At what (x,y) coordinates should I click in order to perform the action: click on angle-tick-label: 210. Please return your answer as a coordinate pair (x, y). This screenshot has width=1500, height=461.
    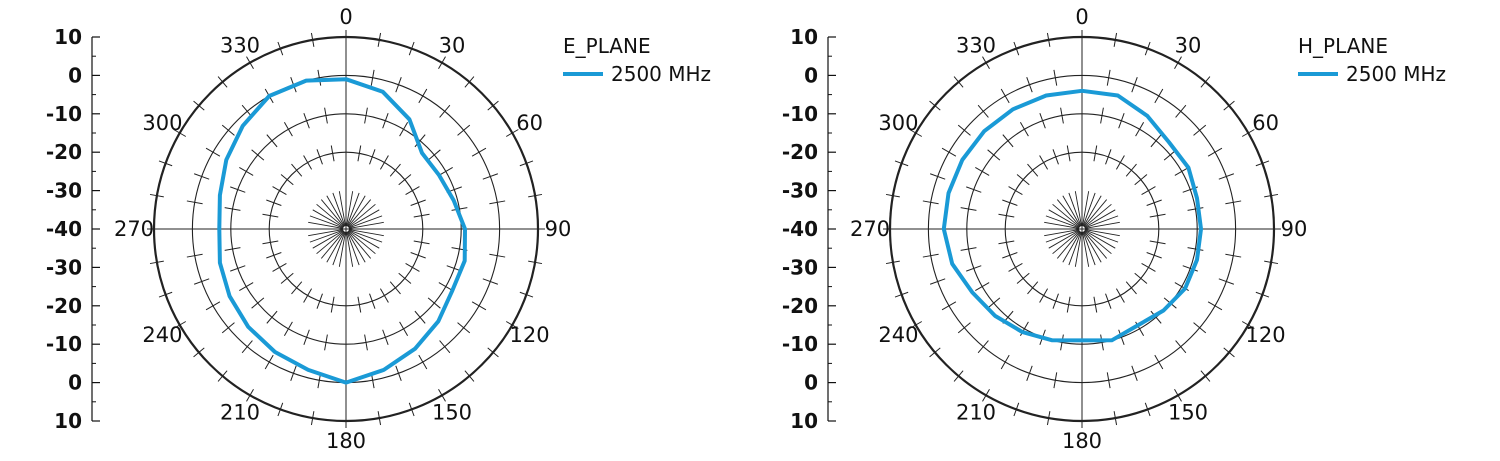
    Looking at the image, I should click on (240, 413).